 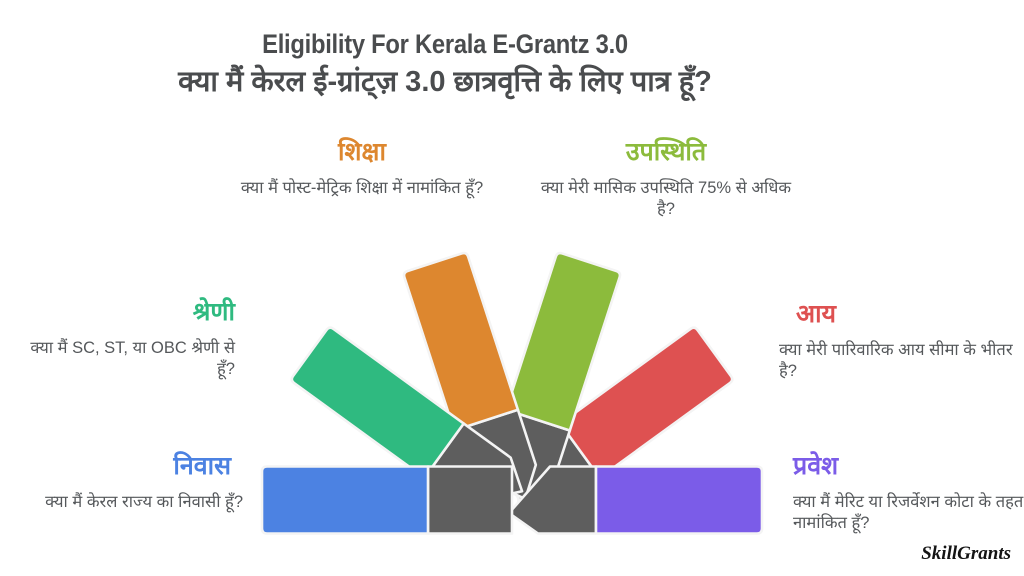 I want to click on fan-blade-education-color, so click(x=461, y=341).